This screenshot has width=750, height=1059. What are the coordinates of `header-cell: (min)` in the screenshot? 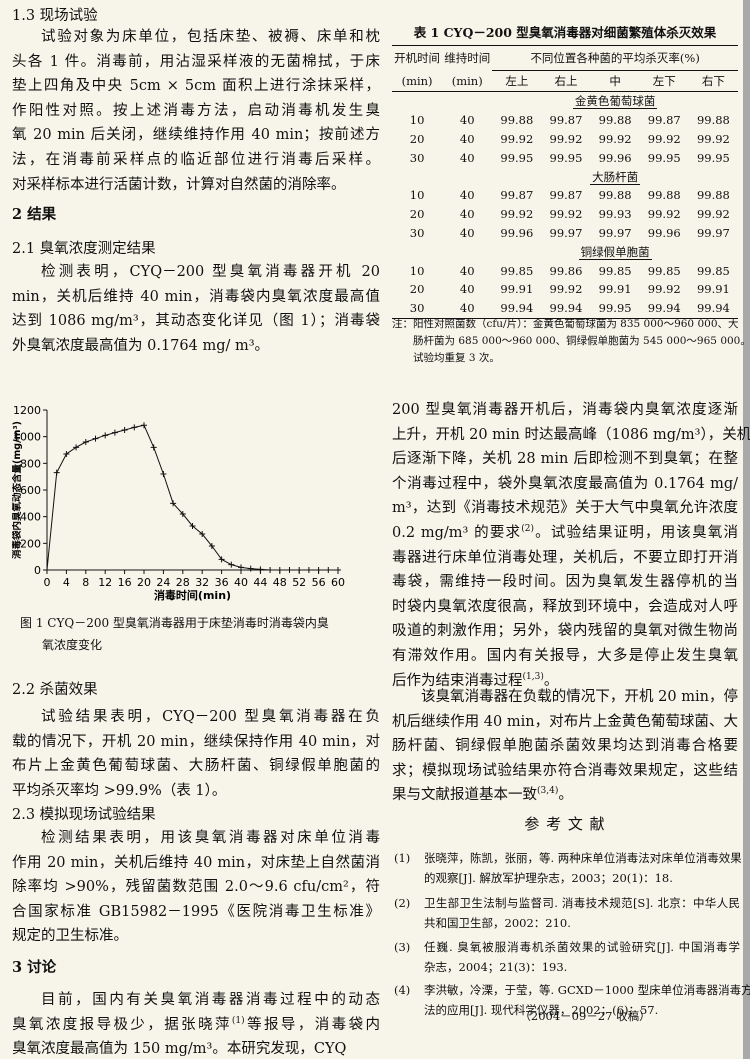 It's located at (417, 81).